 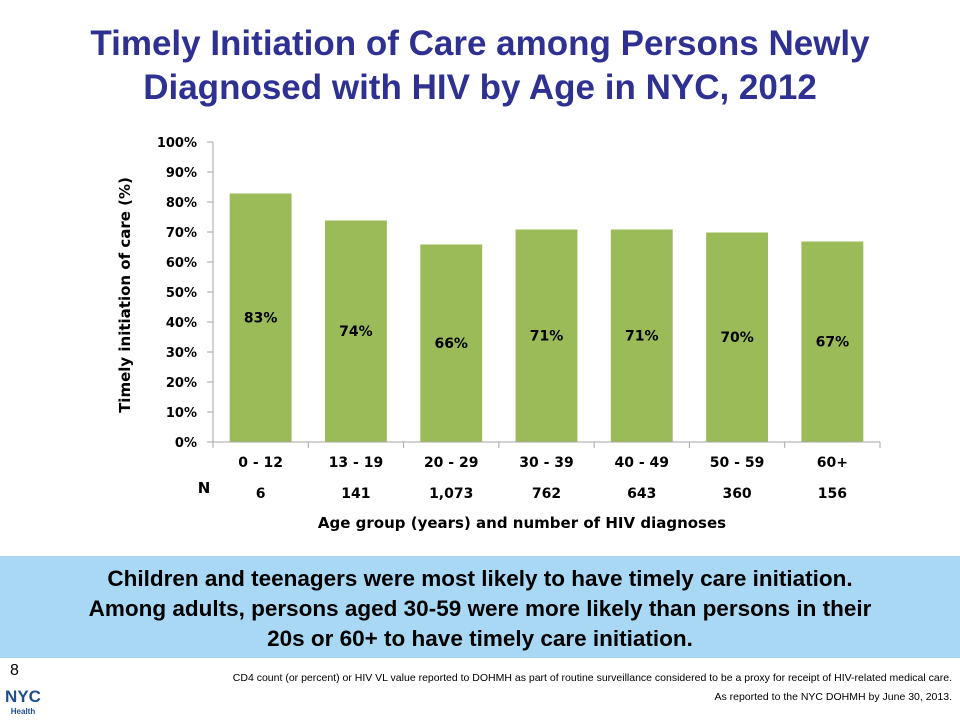 I want to click on x-category-label: 40 - 49, so click(x=642, y=463).